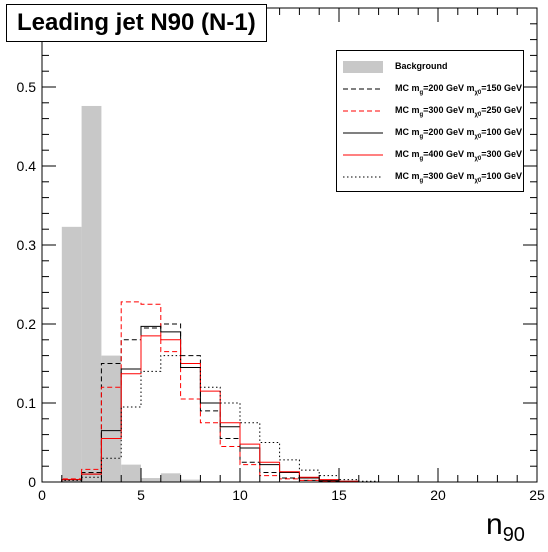 The image size is (548, 552). I want to click on legend-label: Background, so click(421, 66).